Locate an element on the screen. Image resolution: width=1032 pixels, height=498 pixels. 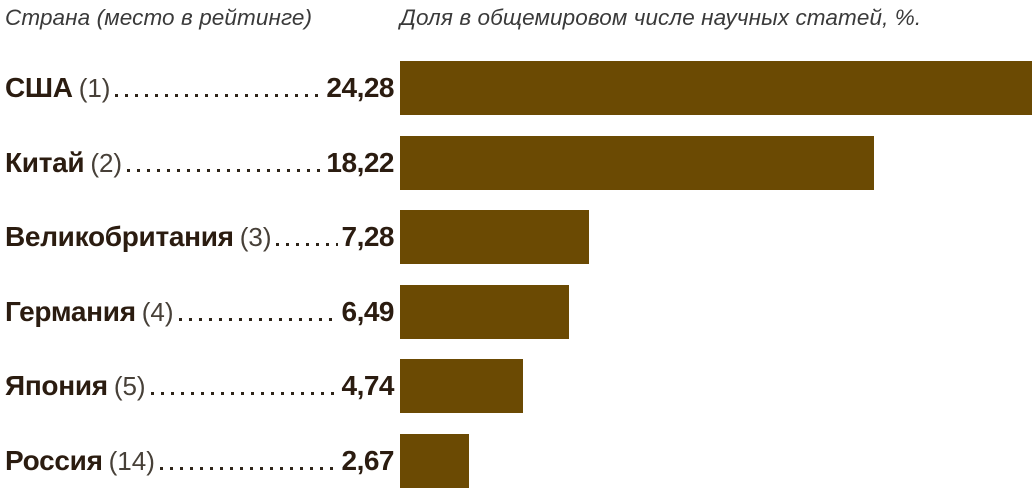
country-rank: (14) is located at coordinates (131, 460).